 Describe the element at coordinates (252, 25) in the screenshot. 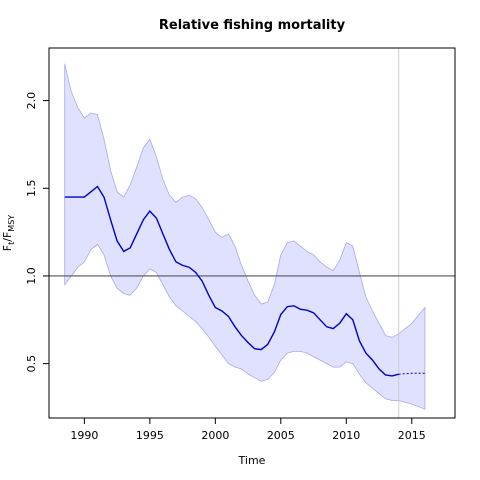

I see `chart-title: Relative fishing mortality` at that location.